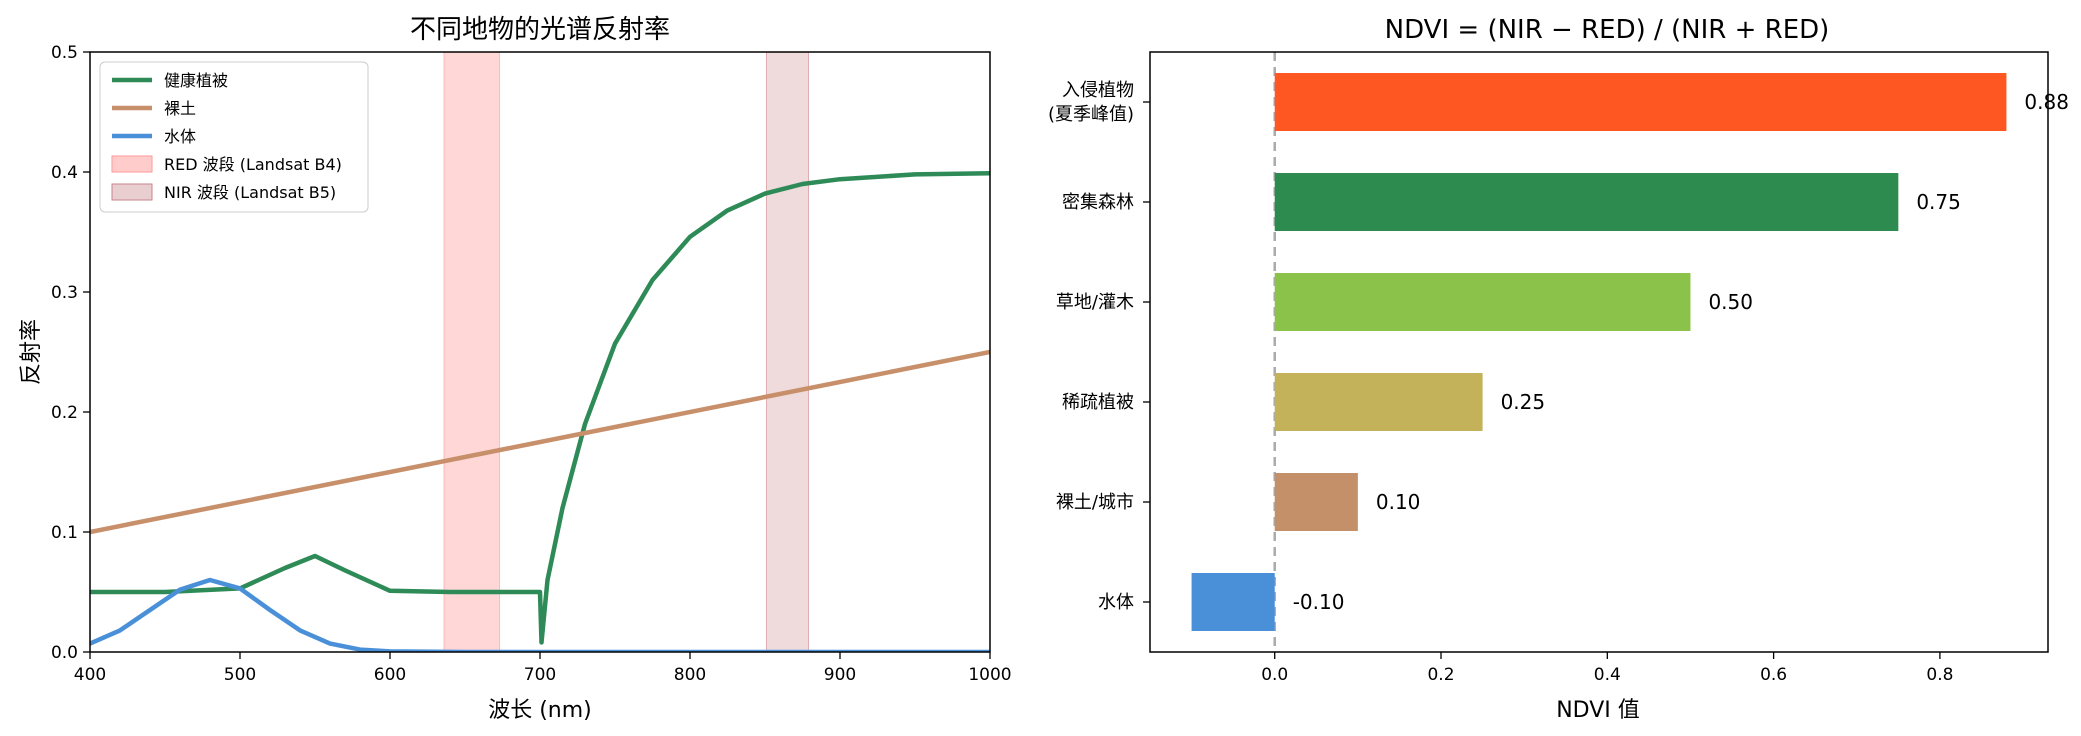 The width and height of the screenshot is (2081, 736). Describe the element at coordinates (1095, 502) in the screenshot. I see `category-label: 裸土/城市` at that location.